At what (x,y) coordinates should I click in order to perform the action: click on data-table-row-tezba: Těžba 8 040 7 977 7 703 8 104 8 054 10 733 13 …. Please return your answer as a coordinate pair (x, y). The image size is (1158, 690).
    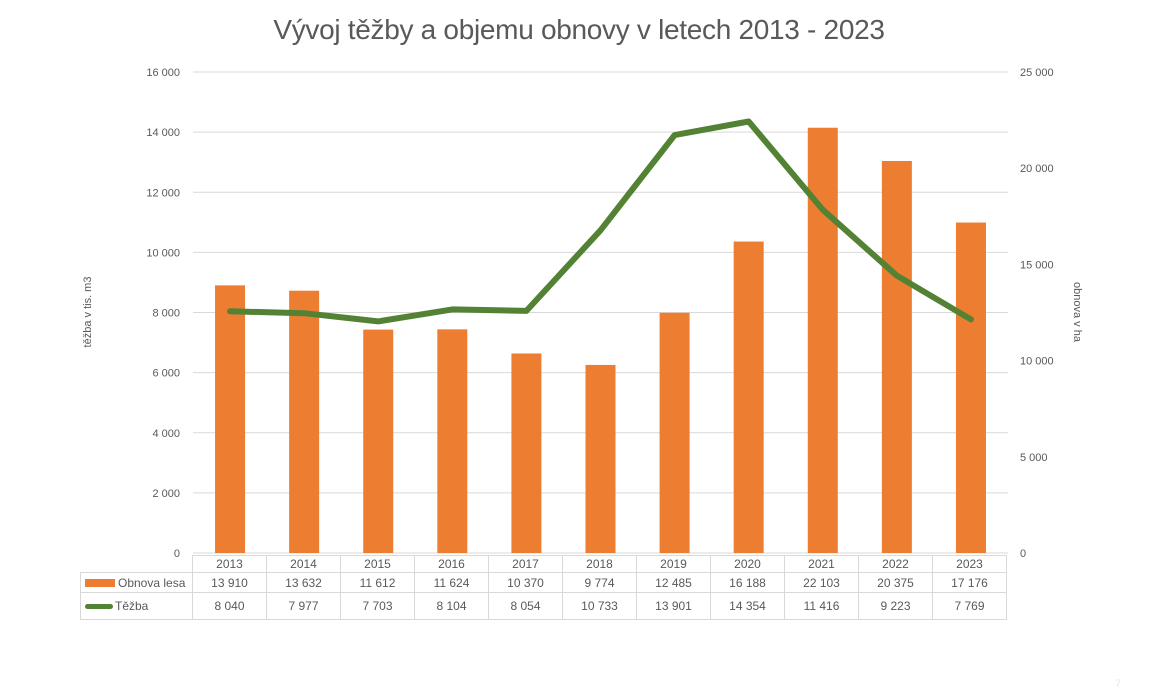
    Looking at the image, I should click on (543, 606).